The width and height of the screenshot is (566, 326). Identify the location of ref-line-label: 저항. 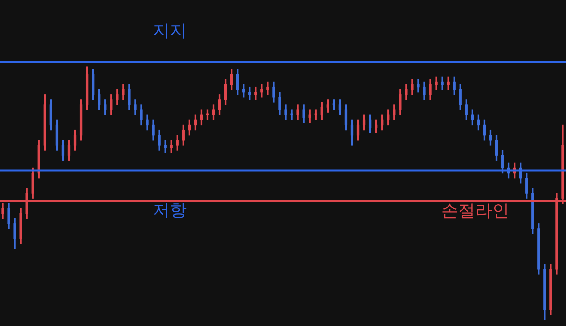
(169, 211).